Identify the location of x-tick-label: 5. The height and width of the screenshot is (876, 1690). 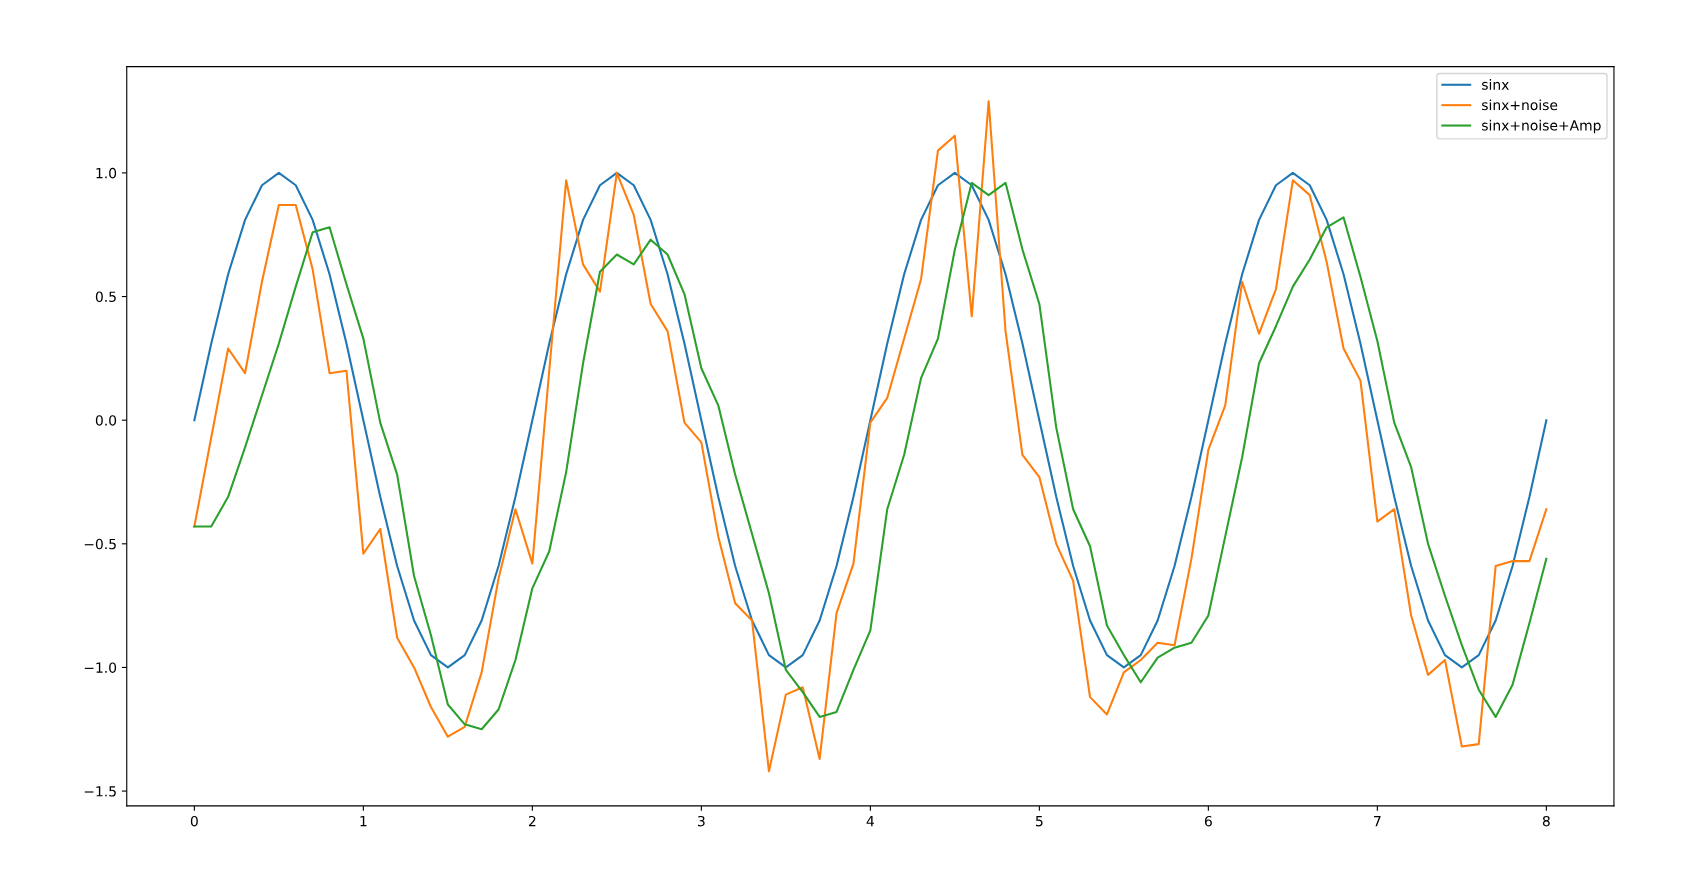
(1039, 821).